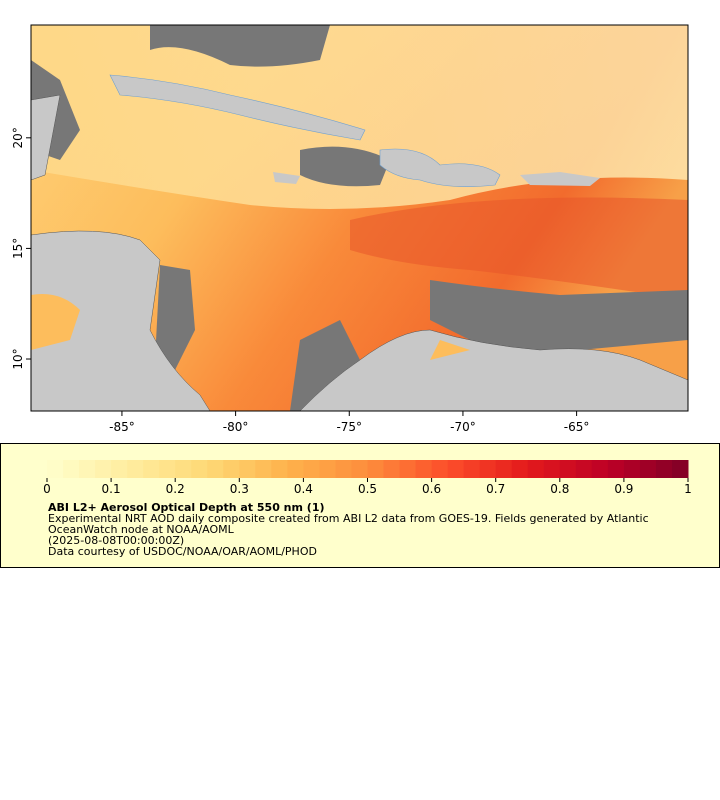  What do you see at coordinates (18, 358) in the screenshot?
I see `y-tick-label: 10°` at bounding box center [18, 358].